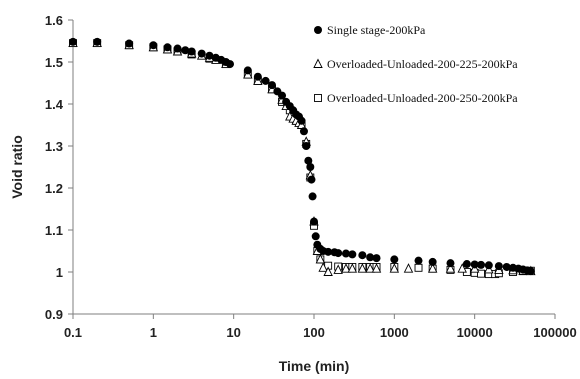 Image resolution: width=580 pixels, height=379 pixels. I want to click on x-tick-label: 100000, so click(554, 332).